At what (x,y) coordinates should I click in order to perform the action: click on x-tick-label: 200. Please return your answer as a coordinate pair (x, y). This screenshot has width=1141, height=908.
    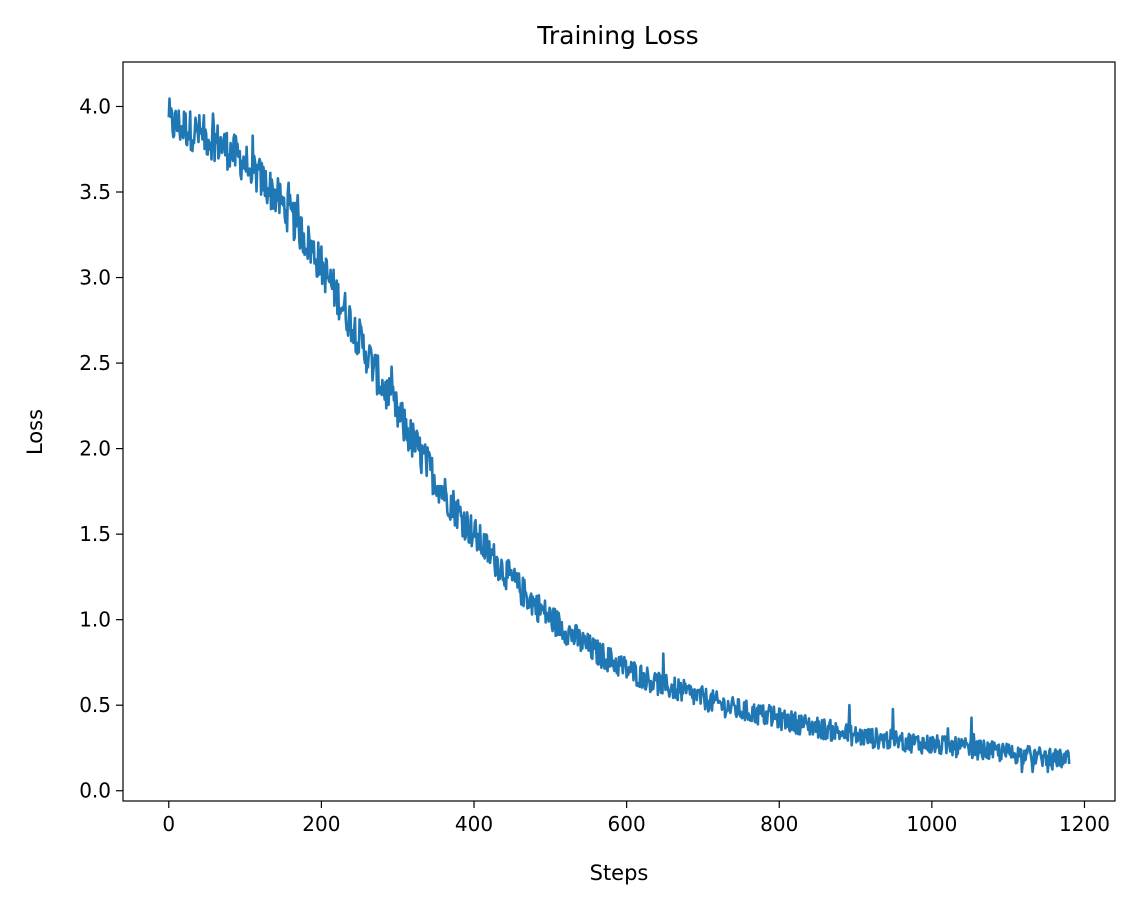
    Looking at the image, I should click on (321, 824).